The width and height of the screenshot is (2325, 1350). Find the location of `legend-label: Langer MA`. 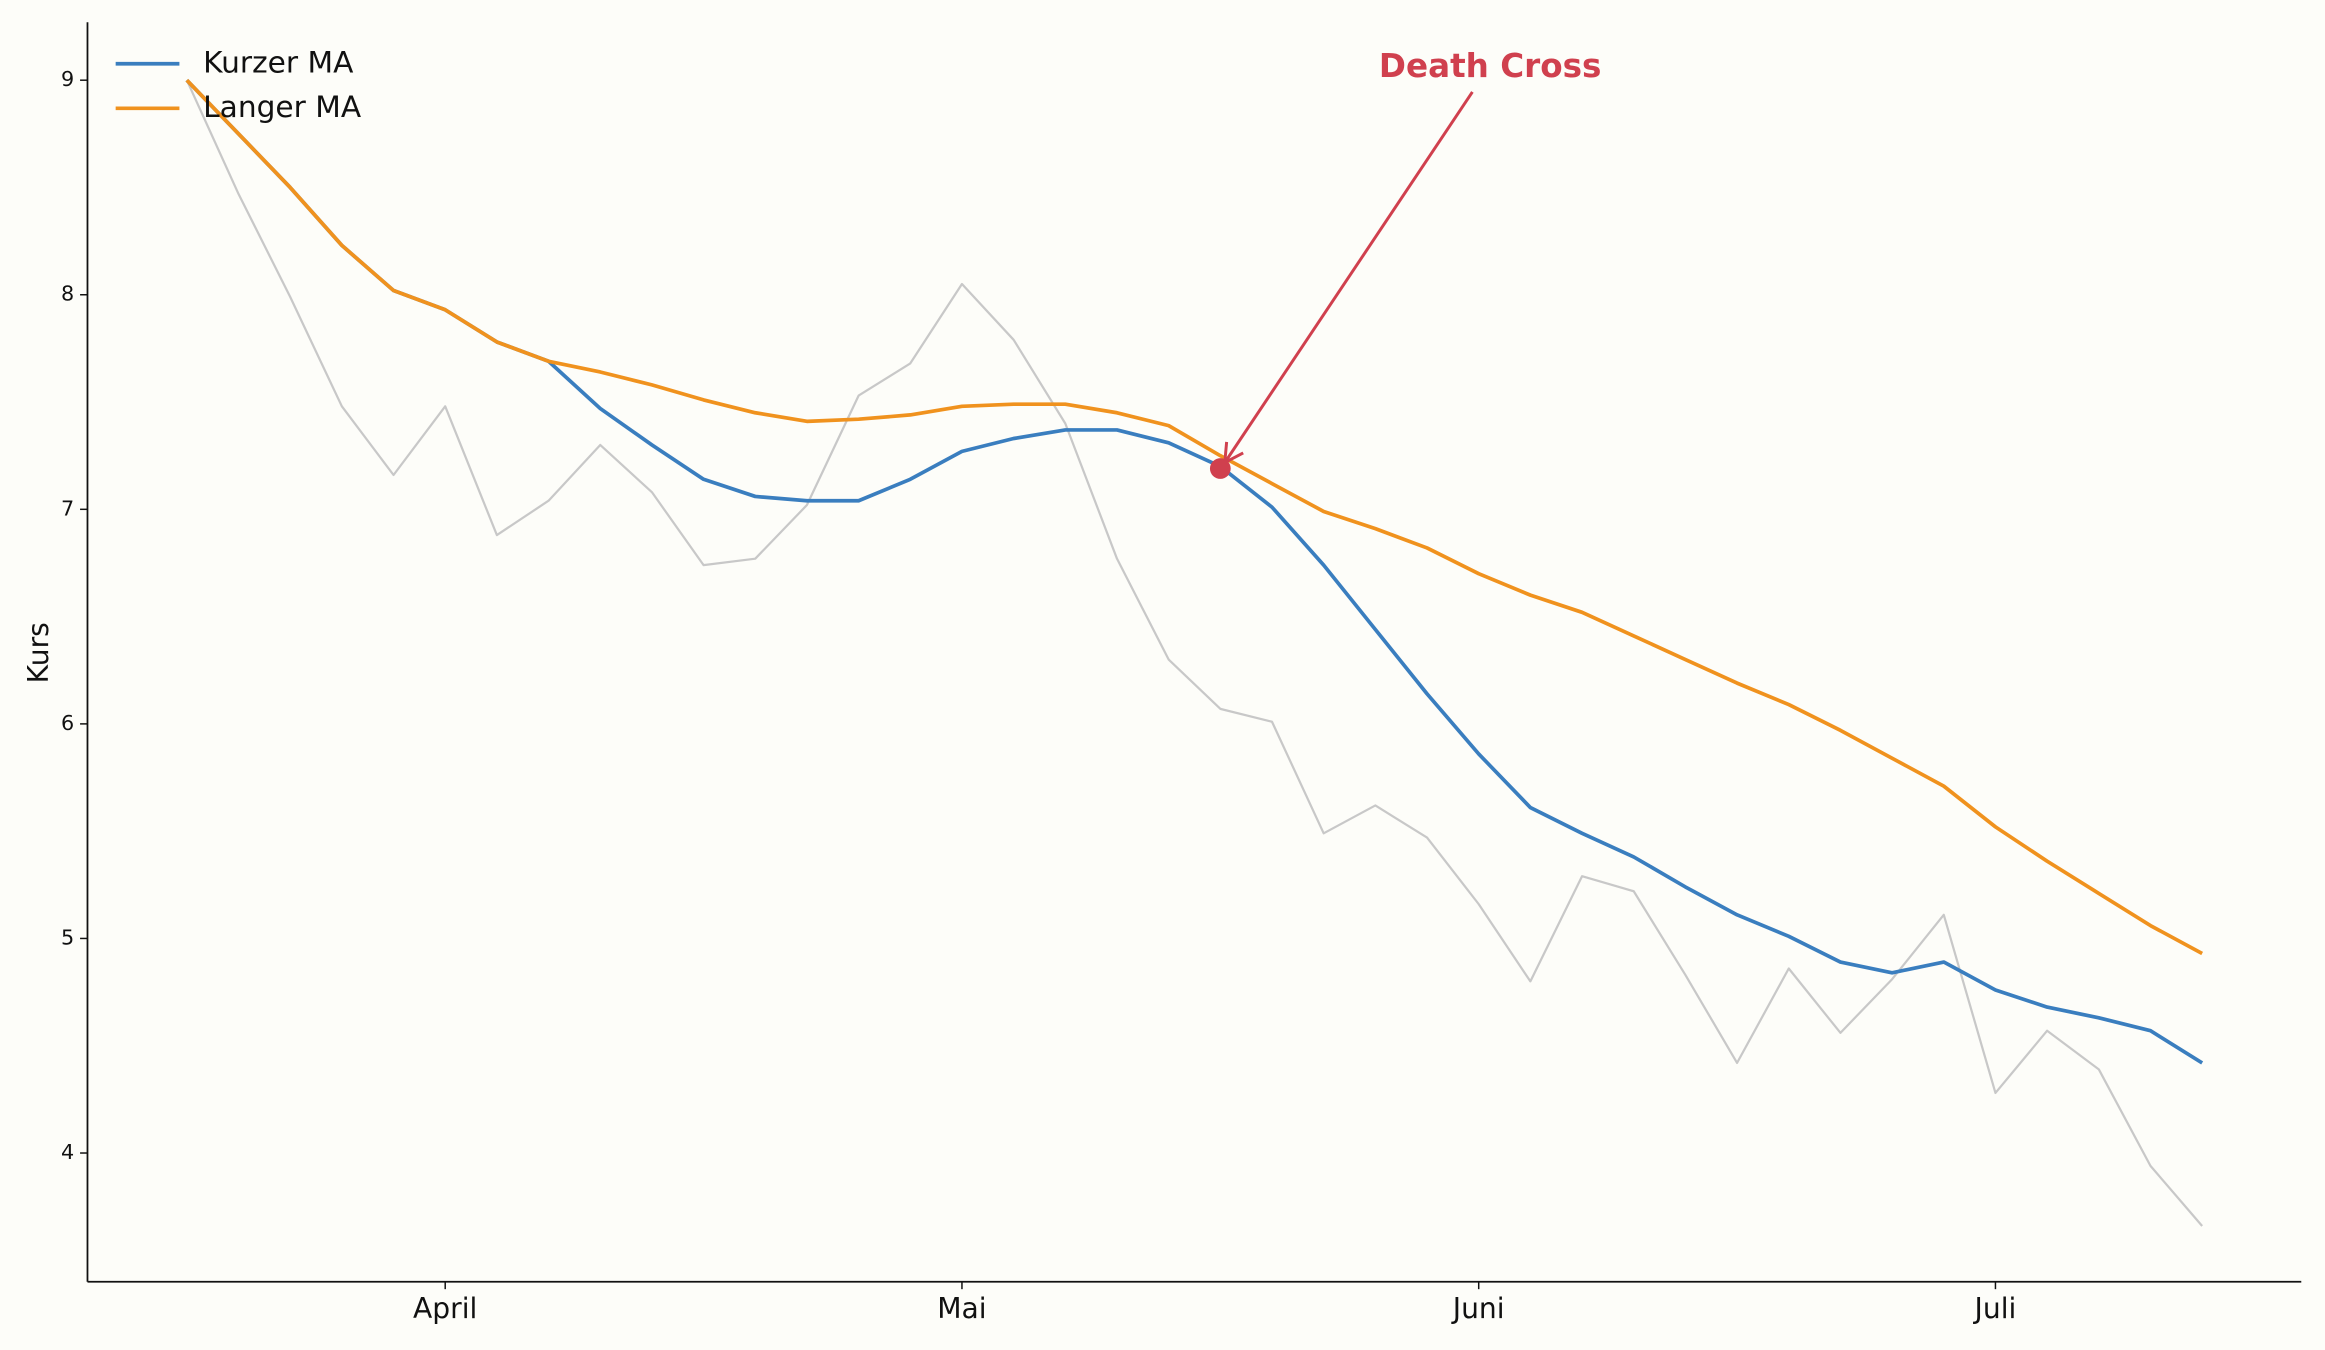

legend-label: Langer MA is located at coordinates (282, 106).